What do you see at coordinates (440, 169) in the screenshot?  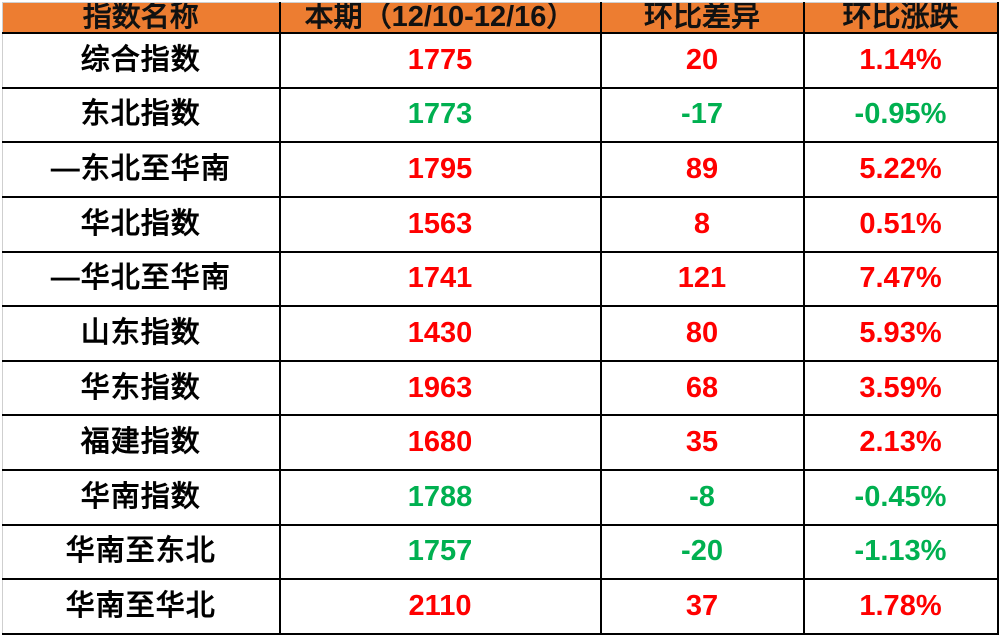 I see `current-value-cell: 1795` at bounding box center [440, 169].